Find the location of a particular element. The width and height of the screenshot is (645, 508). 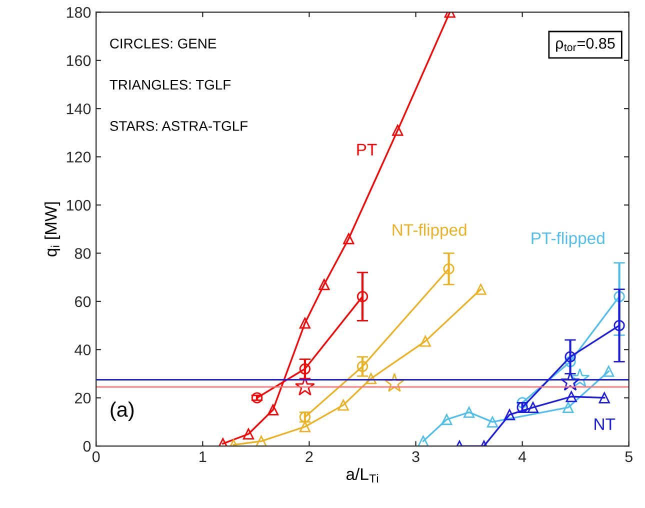

x-tick-label: 2 is located at coordinates (309, 456).